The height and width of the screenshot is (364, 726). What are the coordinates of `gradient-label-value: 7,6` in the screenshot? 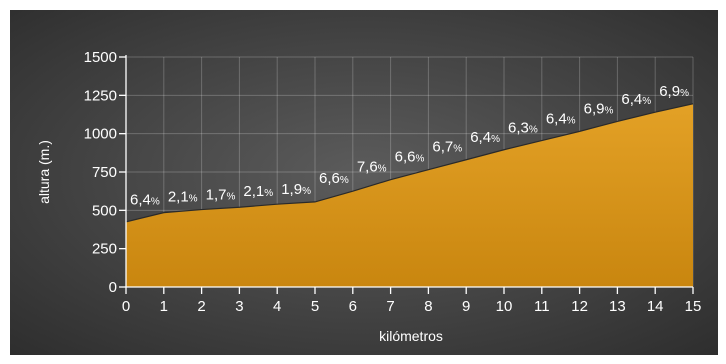 It's located at (367, 167).